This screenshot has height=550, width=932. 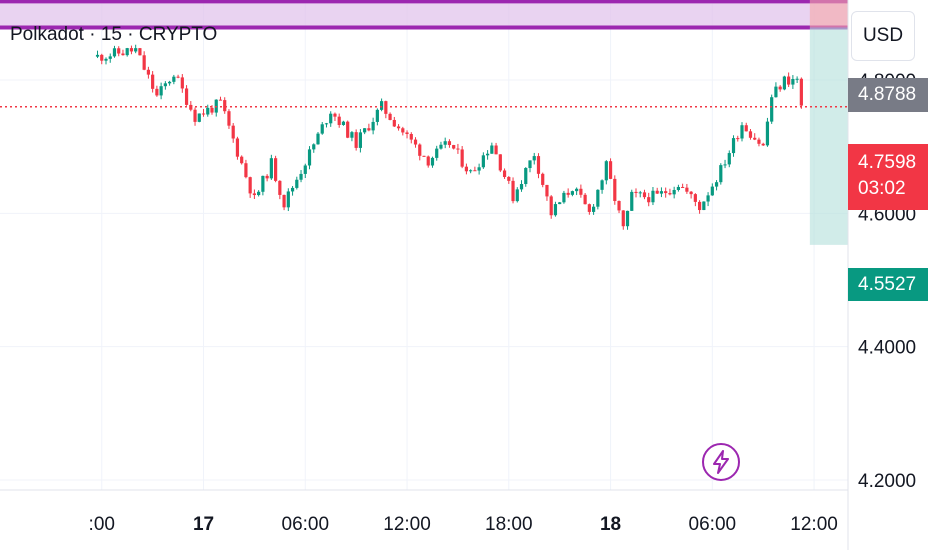 What do you see at coordinates (883, 36) in the screenshot?
I see `currency-button: USD` at bounding box center [883, 36].